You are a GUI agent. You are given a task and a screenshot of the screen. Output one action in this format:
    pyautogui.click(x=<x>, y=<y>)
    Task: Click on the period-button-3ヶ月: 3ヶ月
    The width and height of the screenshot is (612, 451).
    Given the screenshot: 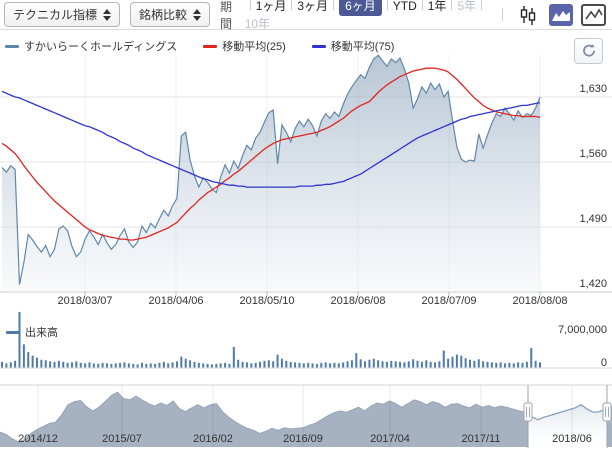 What is the action you would take?
    pyautogui.click(x=313, y=6)
    